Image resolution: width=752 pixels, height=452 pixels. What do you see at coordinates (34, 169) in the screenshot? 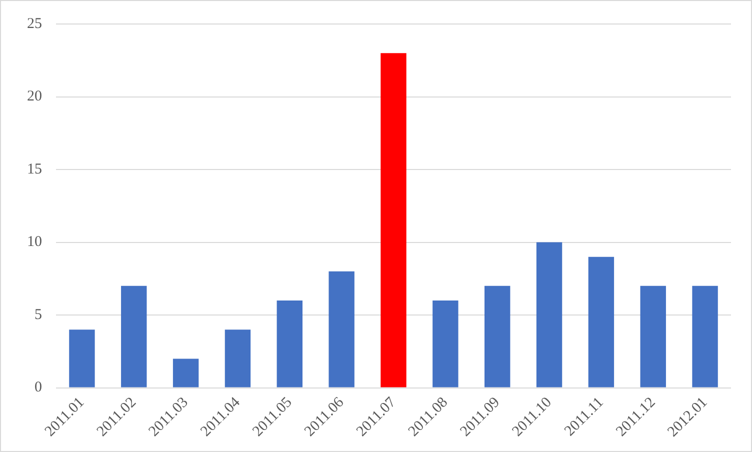
I see `y-tick-label: 15` at bounding box center [34, 169].